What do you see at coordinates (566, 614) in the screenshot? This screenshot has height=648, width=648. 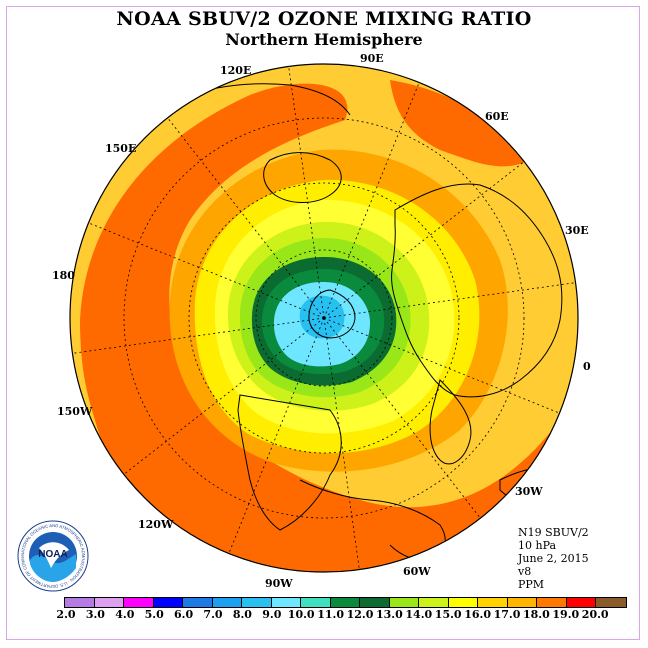 I see `colorbar-label: 19.0` at bounding box center [566, 614].